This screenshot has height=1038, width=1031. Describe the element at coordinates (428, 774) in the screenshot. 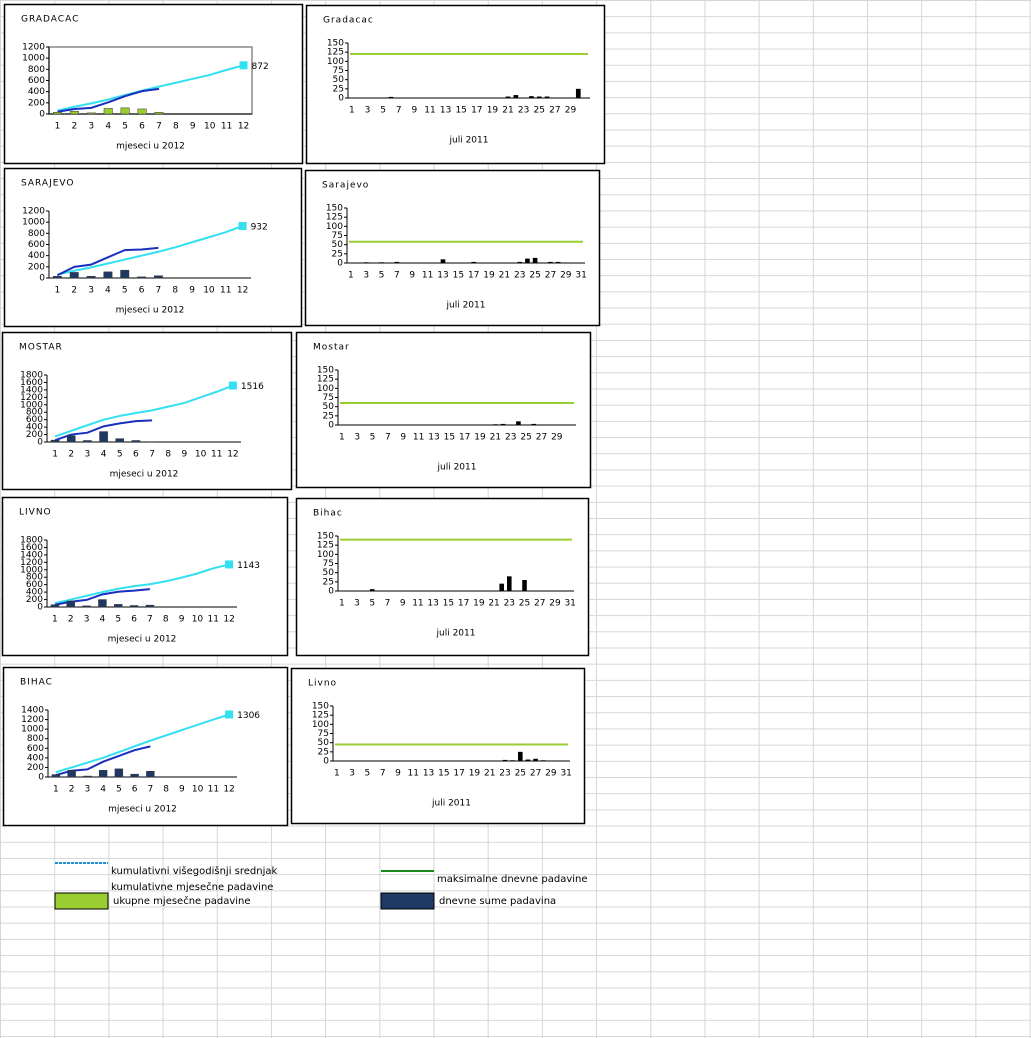

I see `x-tick-label: 13` at that location.